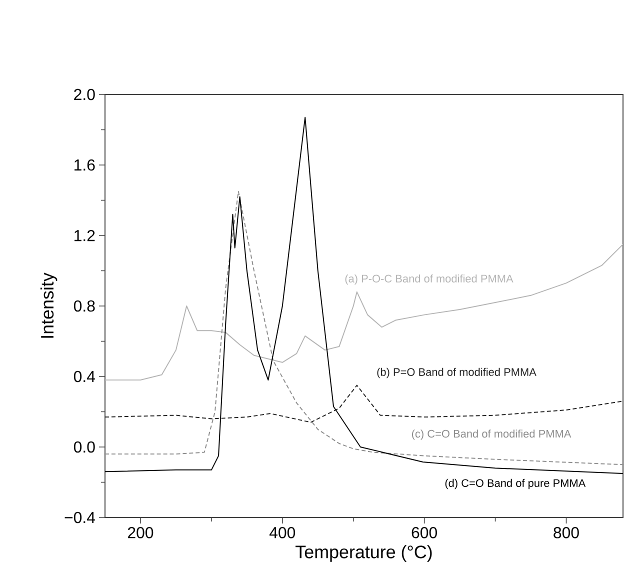 The width and height of the screenshot is (626, 565). Describe the element at coordinates (84, 94) in the screenshot. I see `y-tick-label: 2.0` at that location.